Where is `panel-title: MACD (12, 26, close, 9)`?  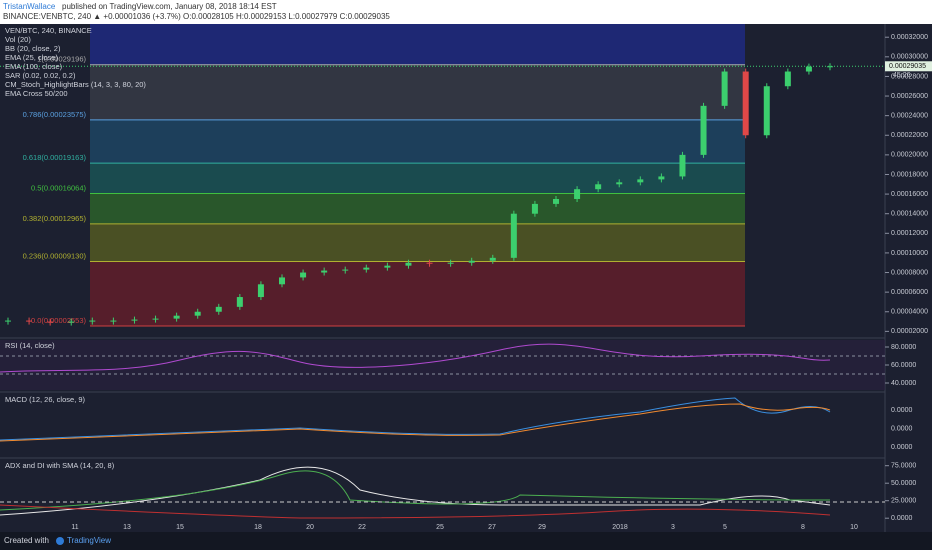 panel-title: MACD (12, 26, close, 9) is located at coordinates (45, 399).